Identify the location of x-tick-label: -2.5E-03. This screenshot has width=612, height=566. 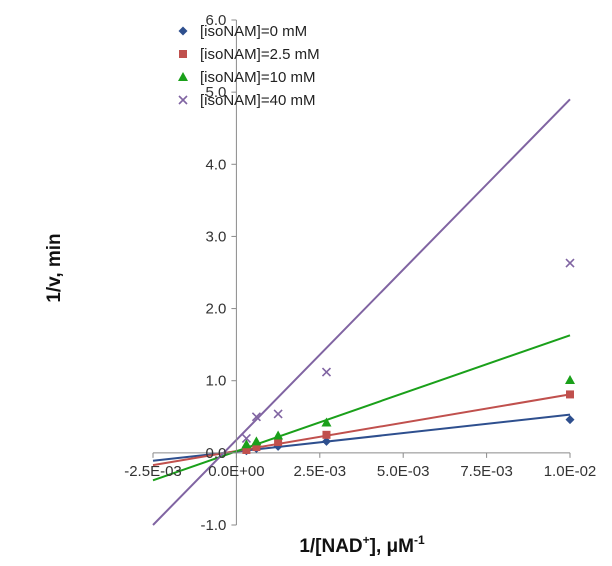
(153, 471).